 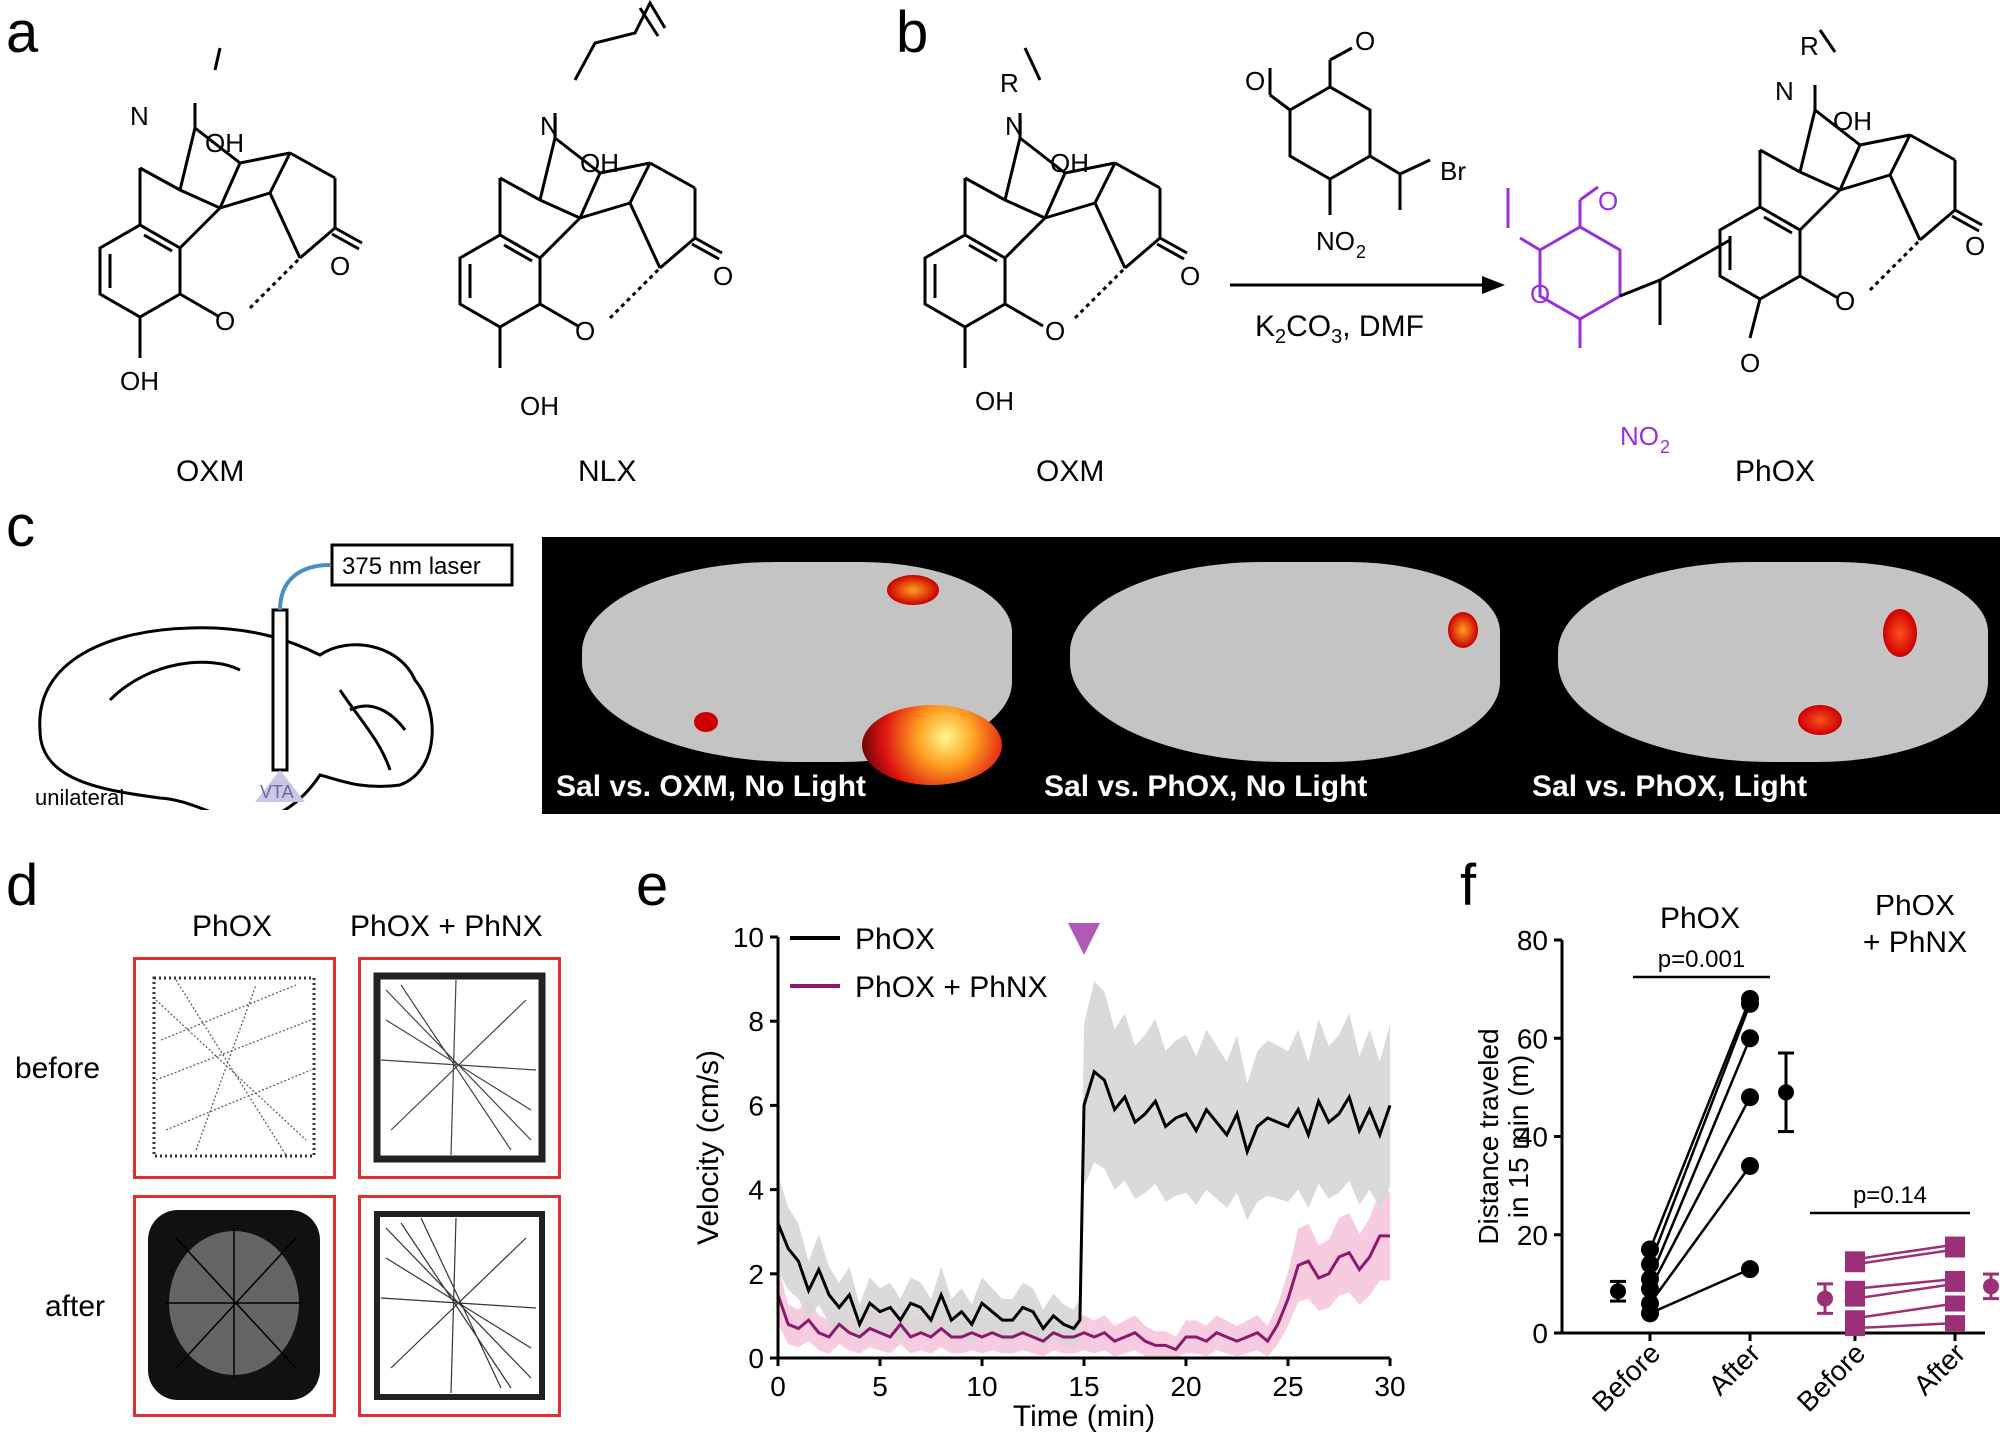 What do you see at coordinates (723, 276) in the screenshot?
I see `atom-o2-nlx: O` at bounding box center [723, 276].